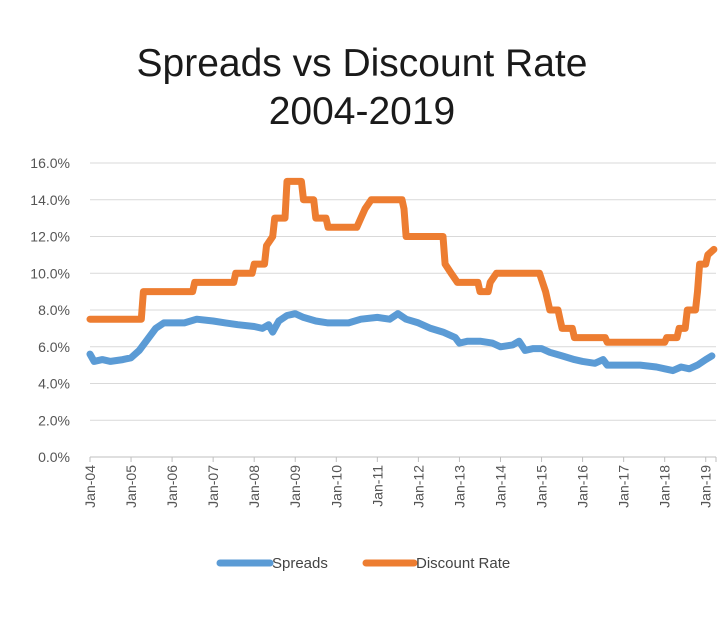 Image resolution: width=724 pixels, height=630 pixels. I want to click on x-tick-label: Jan-18, so click(665, 486).